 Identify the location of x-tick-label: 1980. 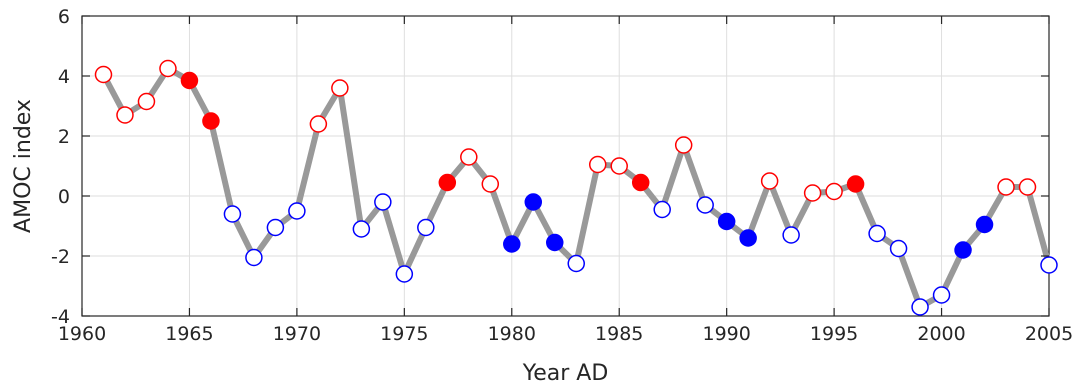
(512, 334).